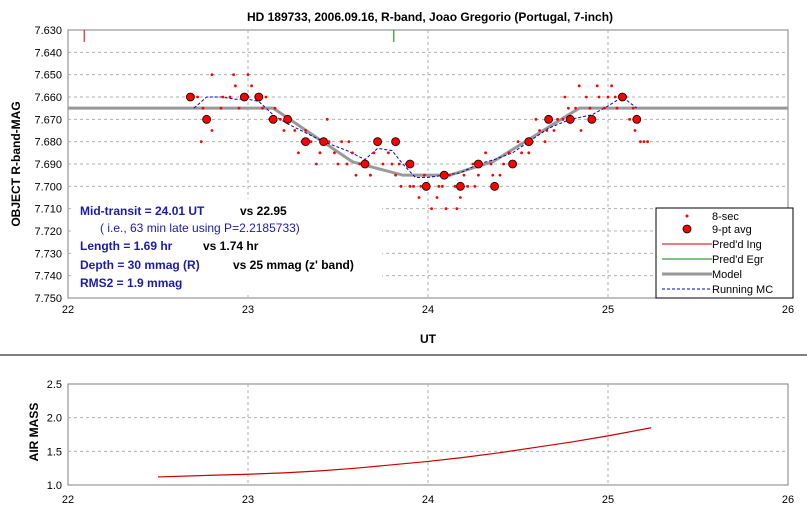 The width and height of the screenshot is (807, 522). What do you see at coordinates (263, 211) in the screenshot?
I see `mid-transit-vs: vs 22.95` at bounding box center [263, 211].